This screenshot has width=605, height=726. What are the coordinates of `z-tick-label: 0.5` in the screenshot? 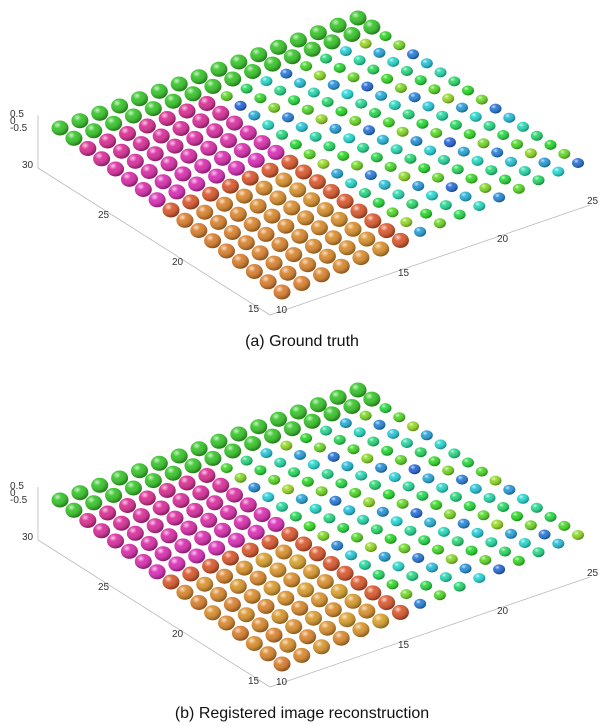 It's located at (17, 486).